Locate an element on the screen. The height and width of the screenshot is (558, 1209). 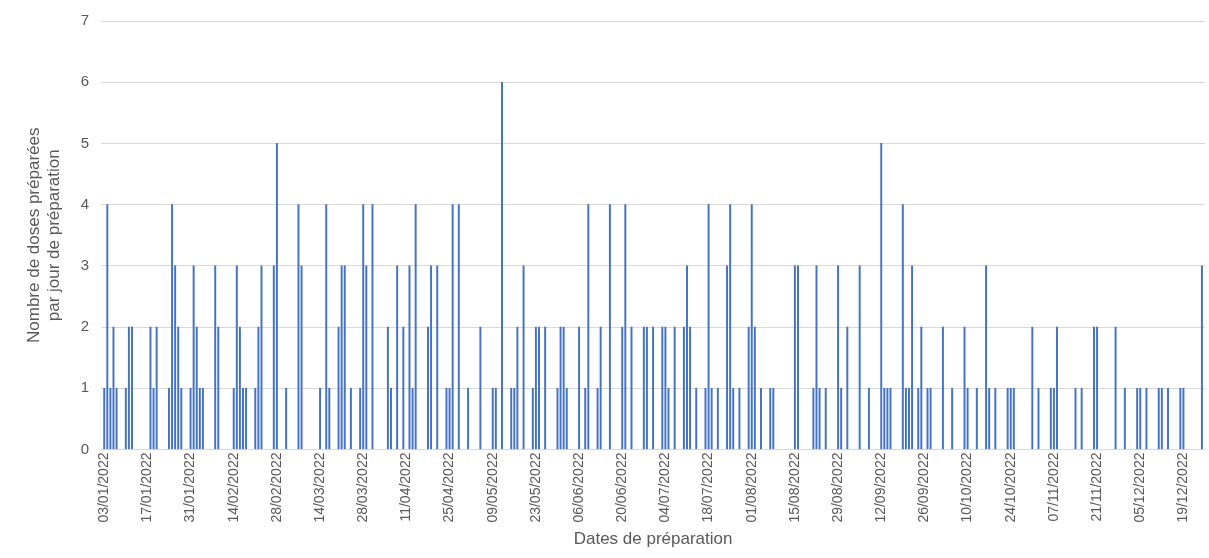
x-tick-label: 14/02/2022 is located at coordinates (232, 487).